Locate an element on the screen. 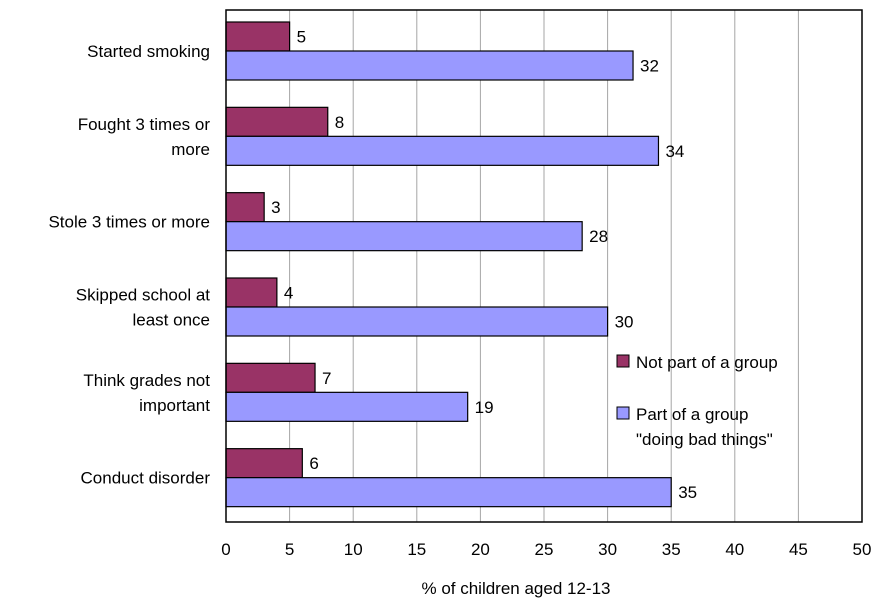  category-label: more is located at coordinates (190, 149).